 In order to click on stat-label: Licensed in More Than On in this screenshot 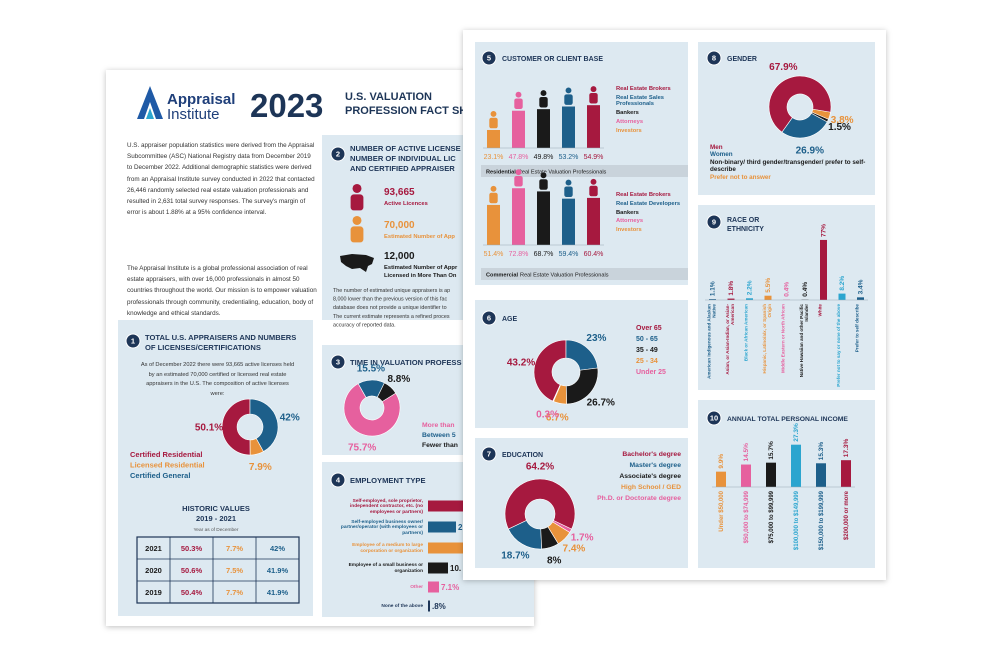, I will do `click(420, 276)`.